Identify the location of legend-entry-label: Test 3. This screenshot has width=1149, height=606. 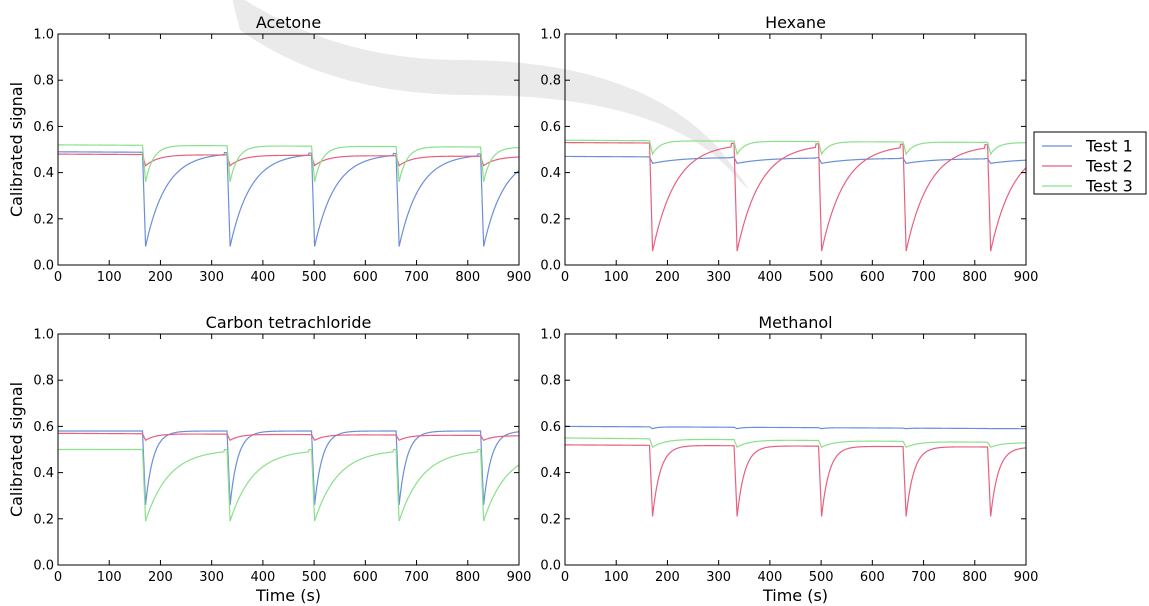
(1109, 186).